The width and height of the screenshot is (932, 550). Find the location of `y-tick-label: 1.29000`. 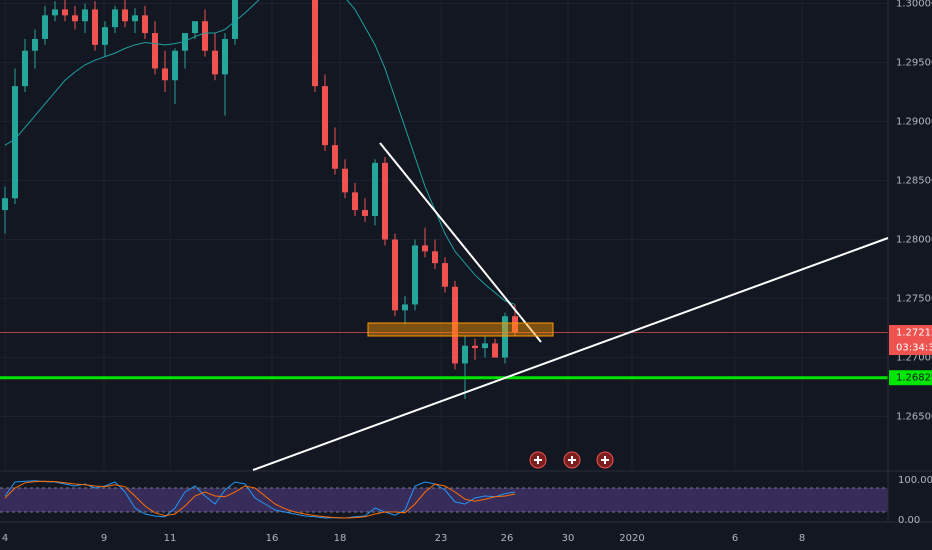

y-tick-label: 1.29000 is located at coordinates (914, 122).